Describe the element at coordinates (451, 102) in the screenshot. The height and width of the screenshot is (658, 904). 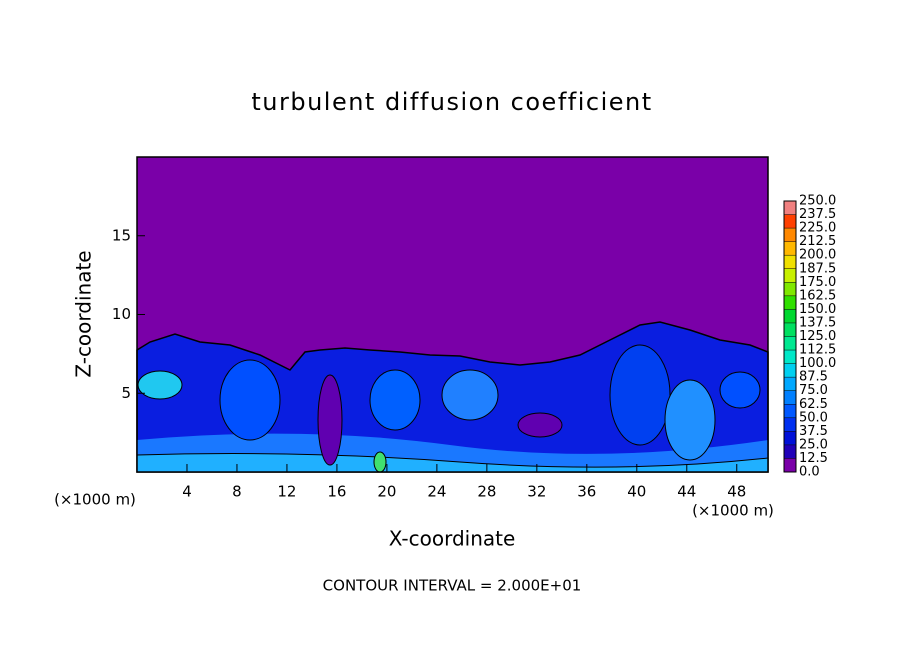
I see `chart-title: turbulent diffusion coefficient` at that location.